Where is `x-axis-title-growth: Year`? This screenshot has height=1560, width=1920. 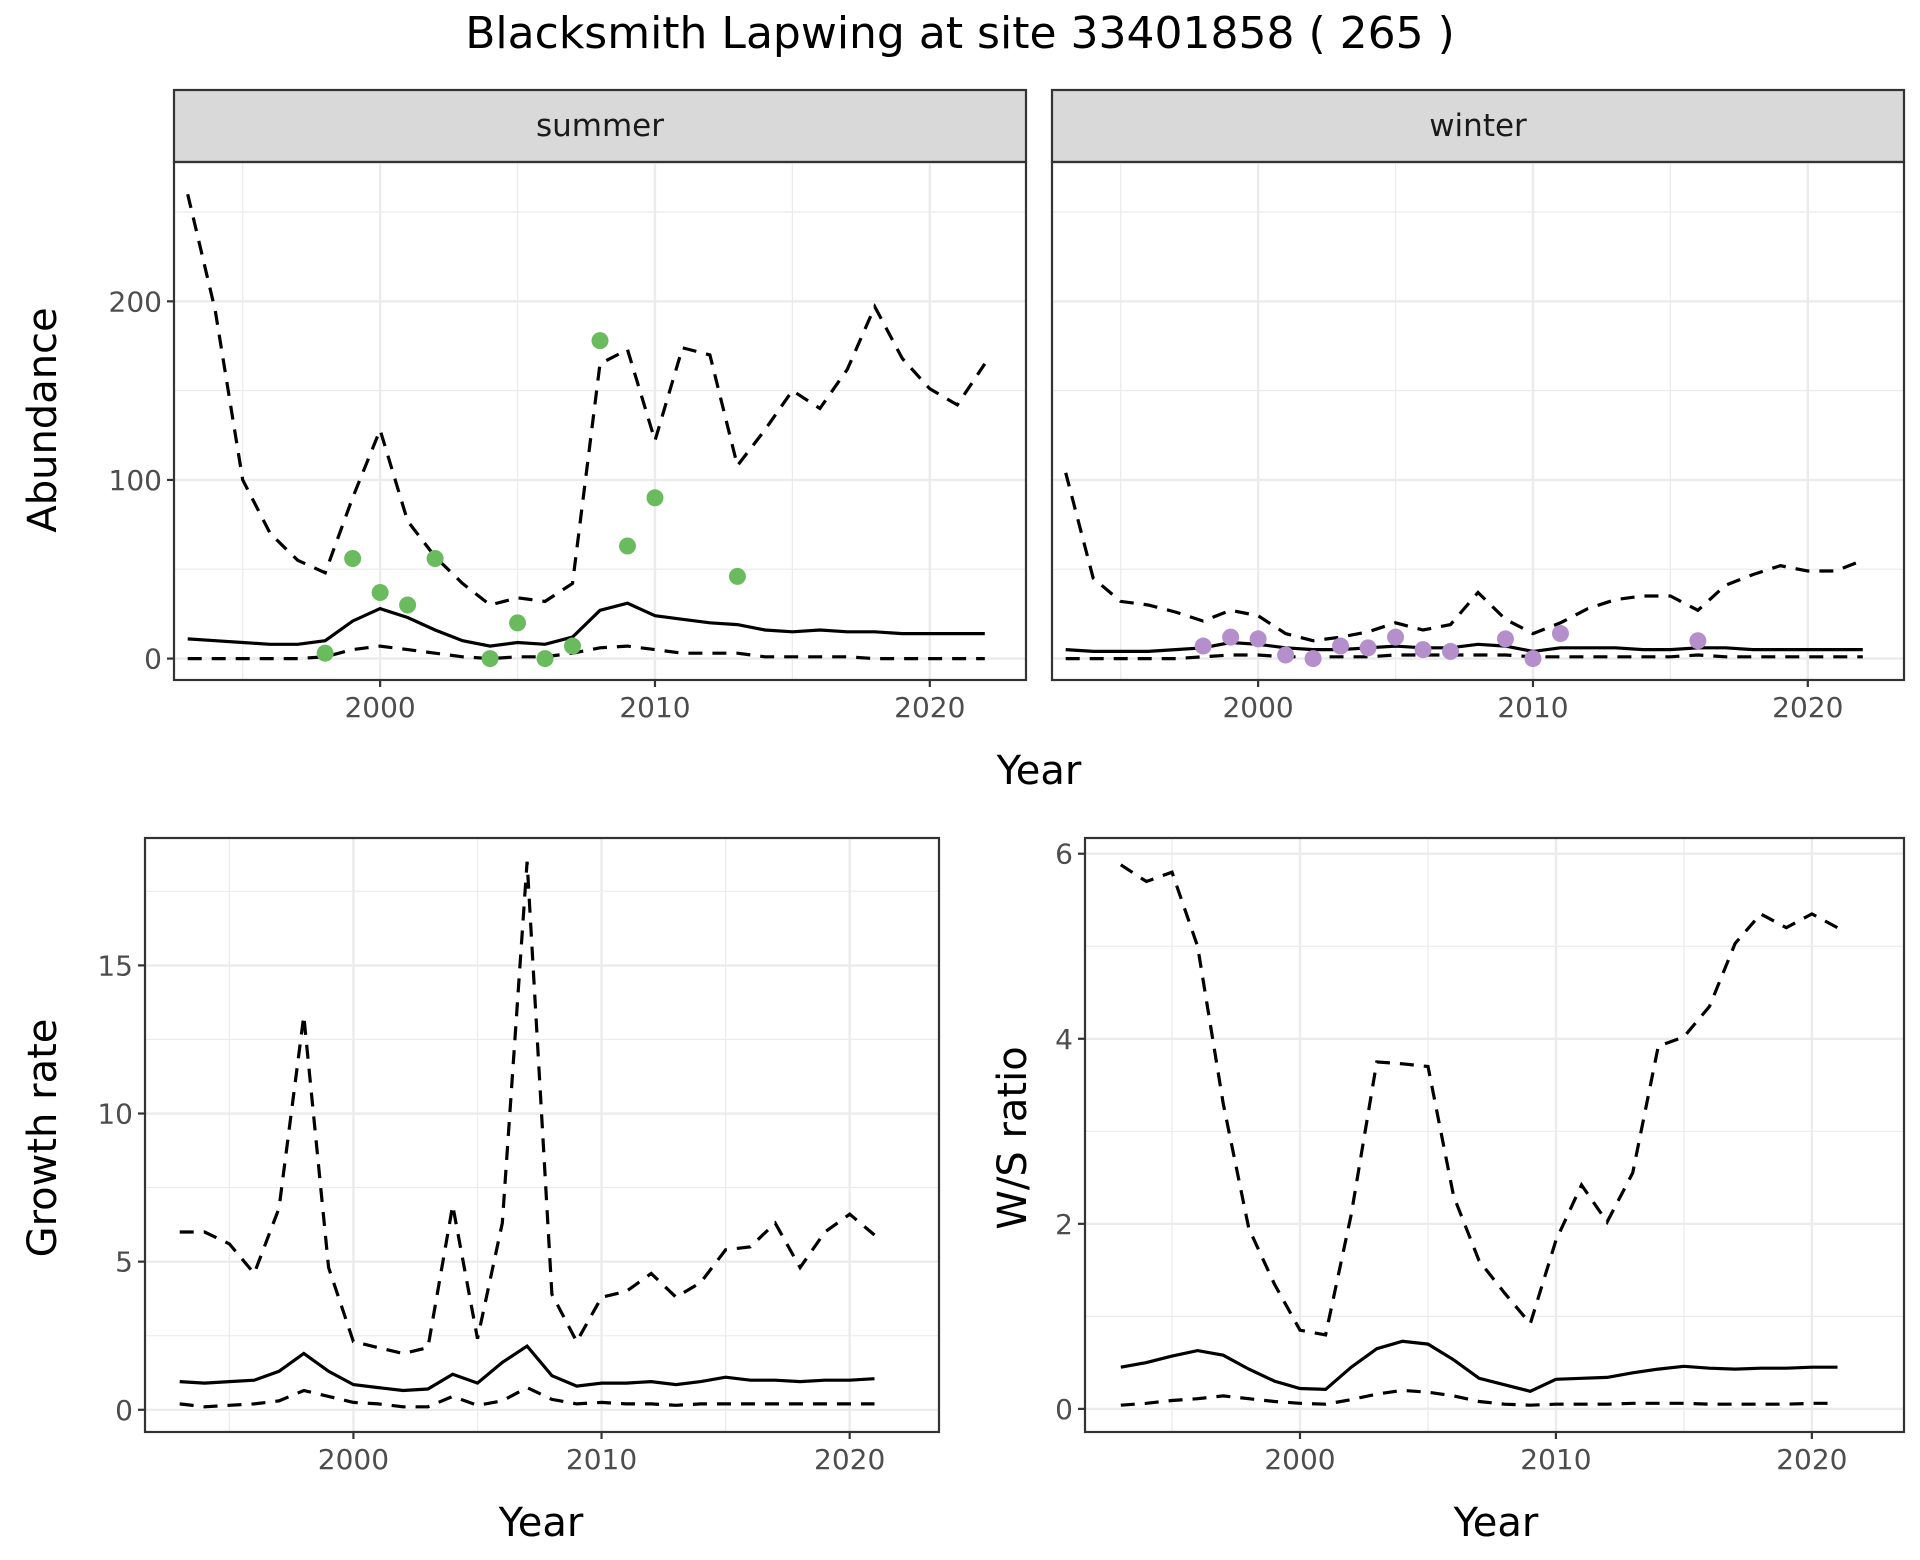 x-axis-title-growth: Year is located at coordinates (541, 1523).